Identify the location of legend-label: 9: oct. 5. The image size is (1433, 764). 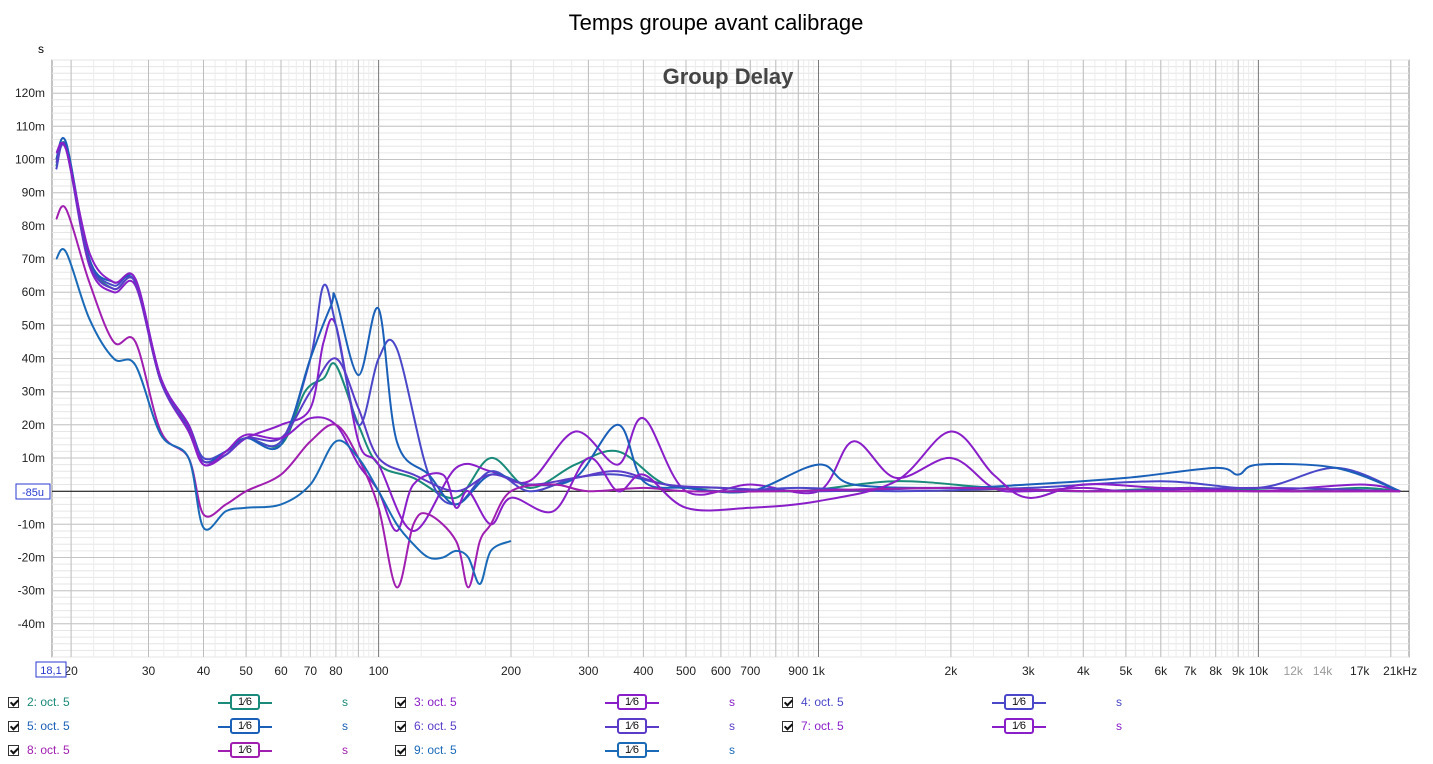
(435, 750).